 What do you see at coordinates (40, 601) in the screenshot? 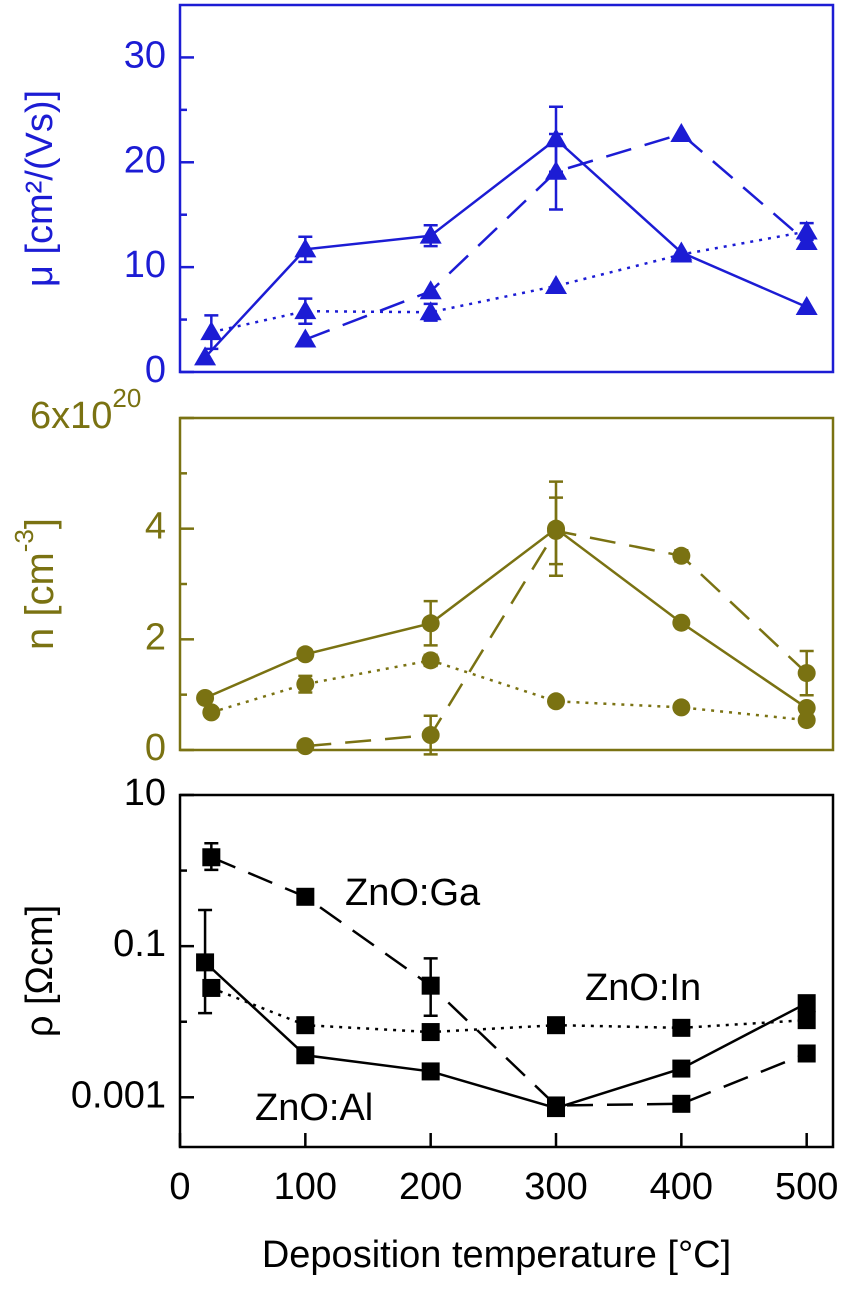
I see `y-axis-label-part: n [cm` at bounding box center [40, 601].